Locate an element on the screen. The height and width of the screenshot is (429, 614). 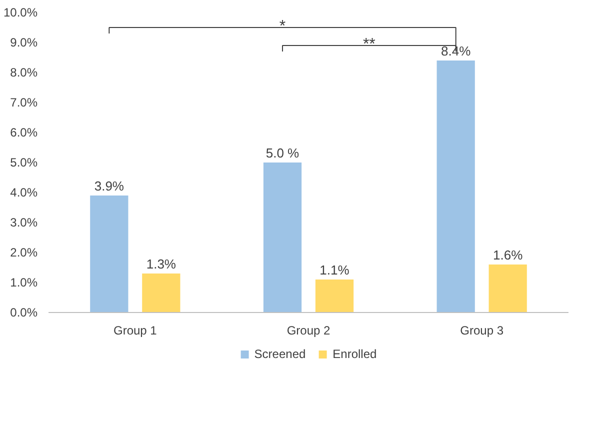
legend-label: Enrolled is located at coordinates (354, 354).